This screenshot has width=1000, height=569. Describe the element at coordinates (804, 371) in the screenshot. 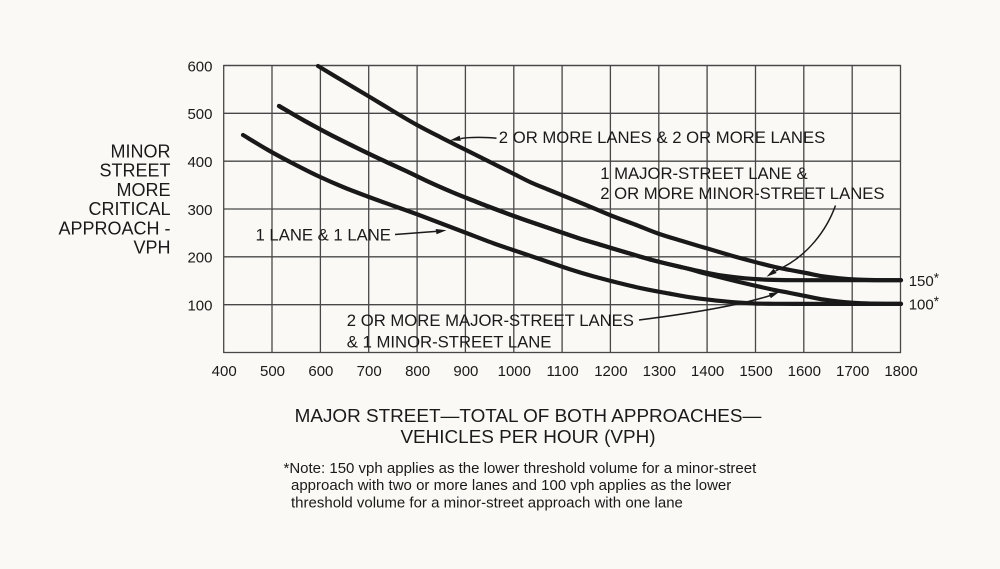

I see `svg-text: 1600` at that location.